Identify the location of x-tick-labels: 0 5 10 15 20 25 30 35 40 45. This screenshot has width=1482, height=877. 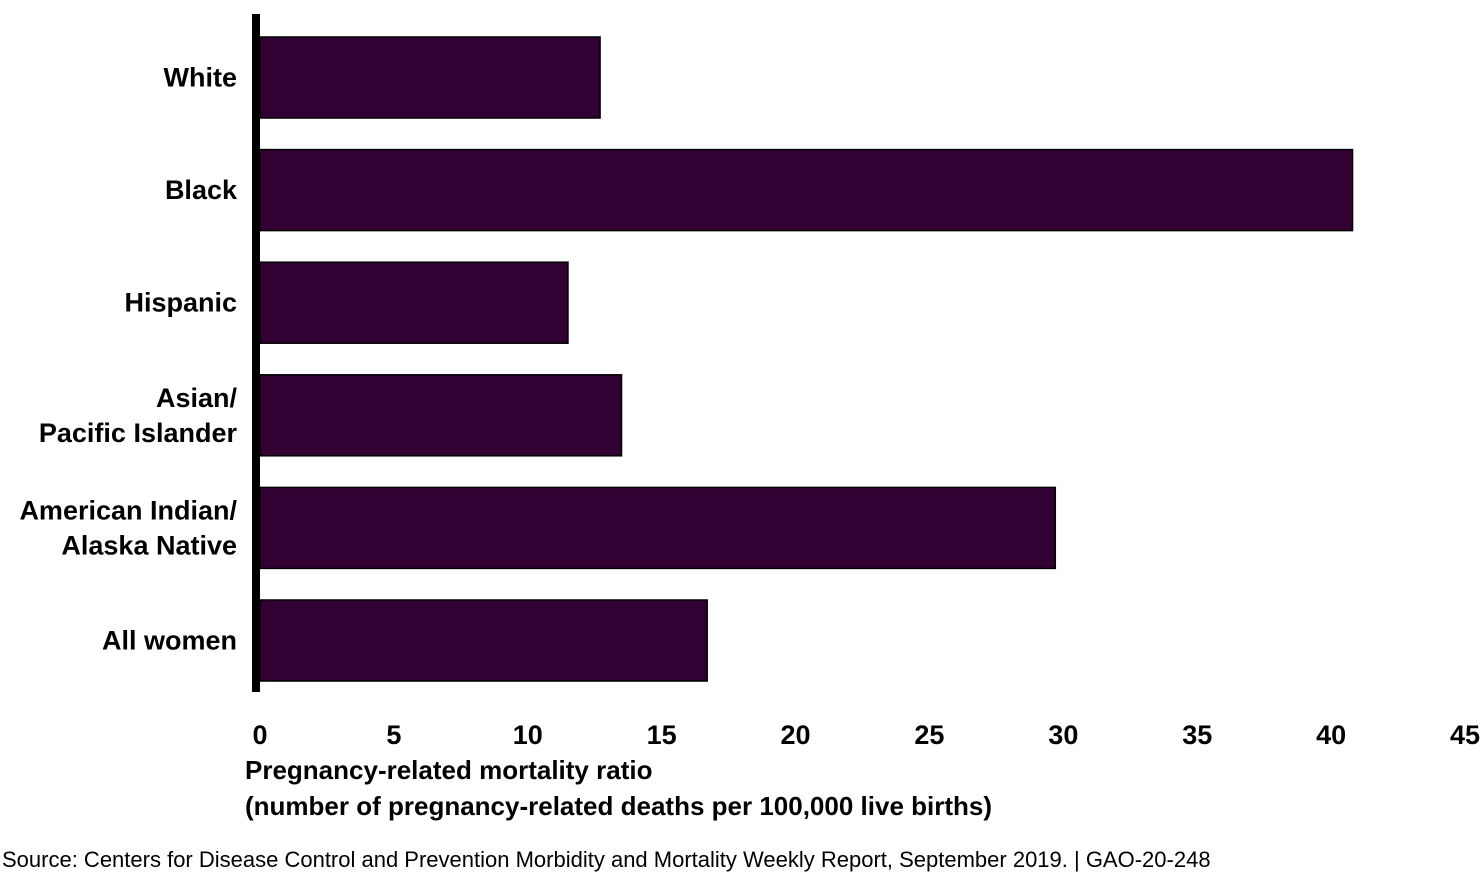
(866, 735).